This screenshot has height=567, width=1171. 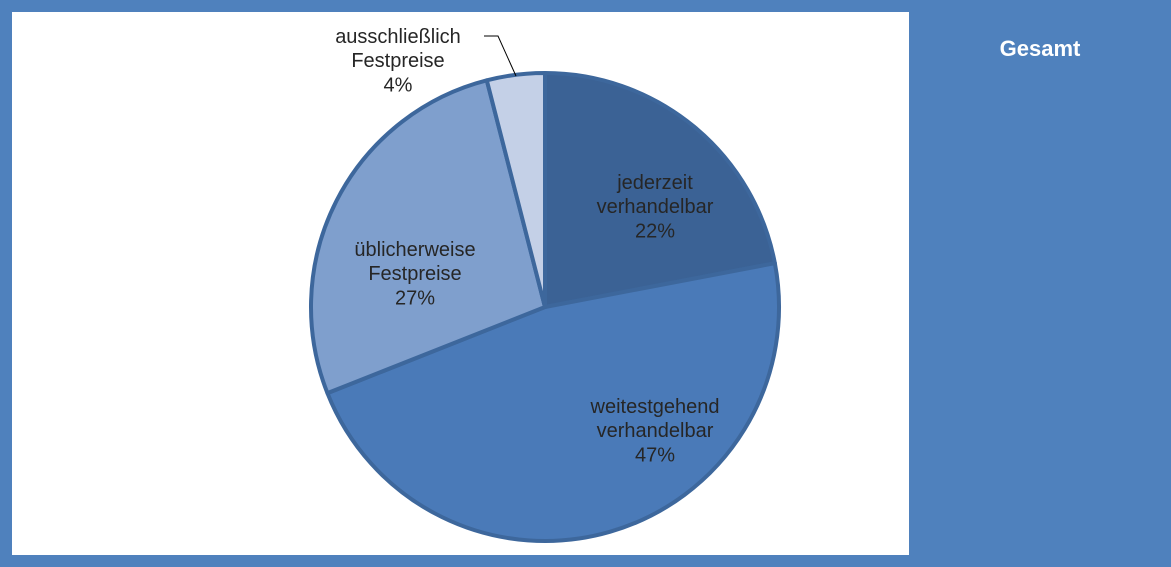 What do you see at coordinates (414, 262) in the screenshot?
I see `slice-label: üblicherweise Festpreise` at bounding box center [414, 262].